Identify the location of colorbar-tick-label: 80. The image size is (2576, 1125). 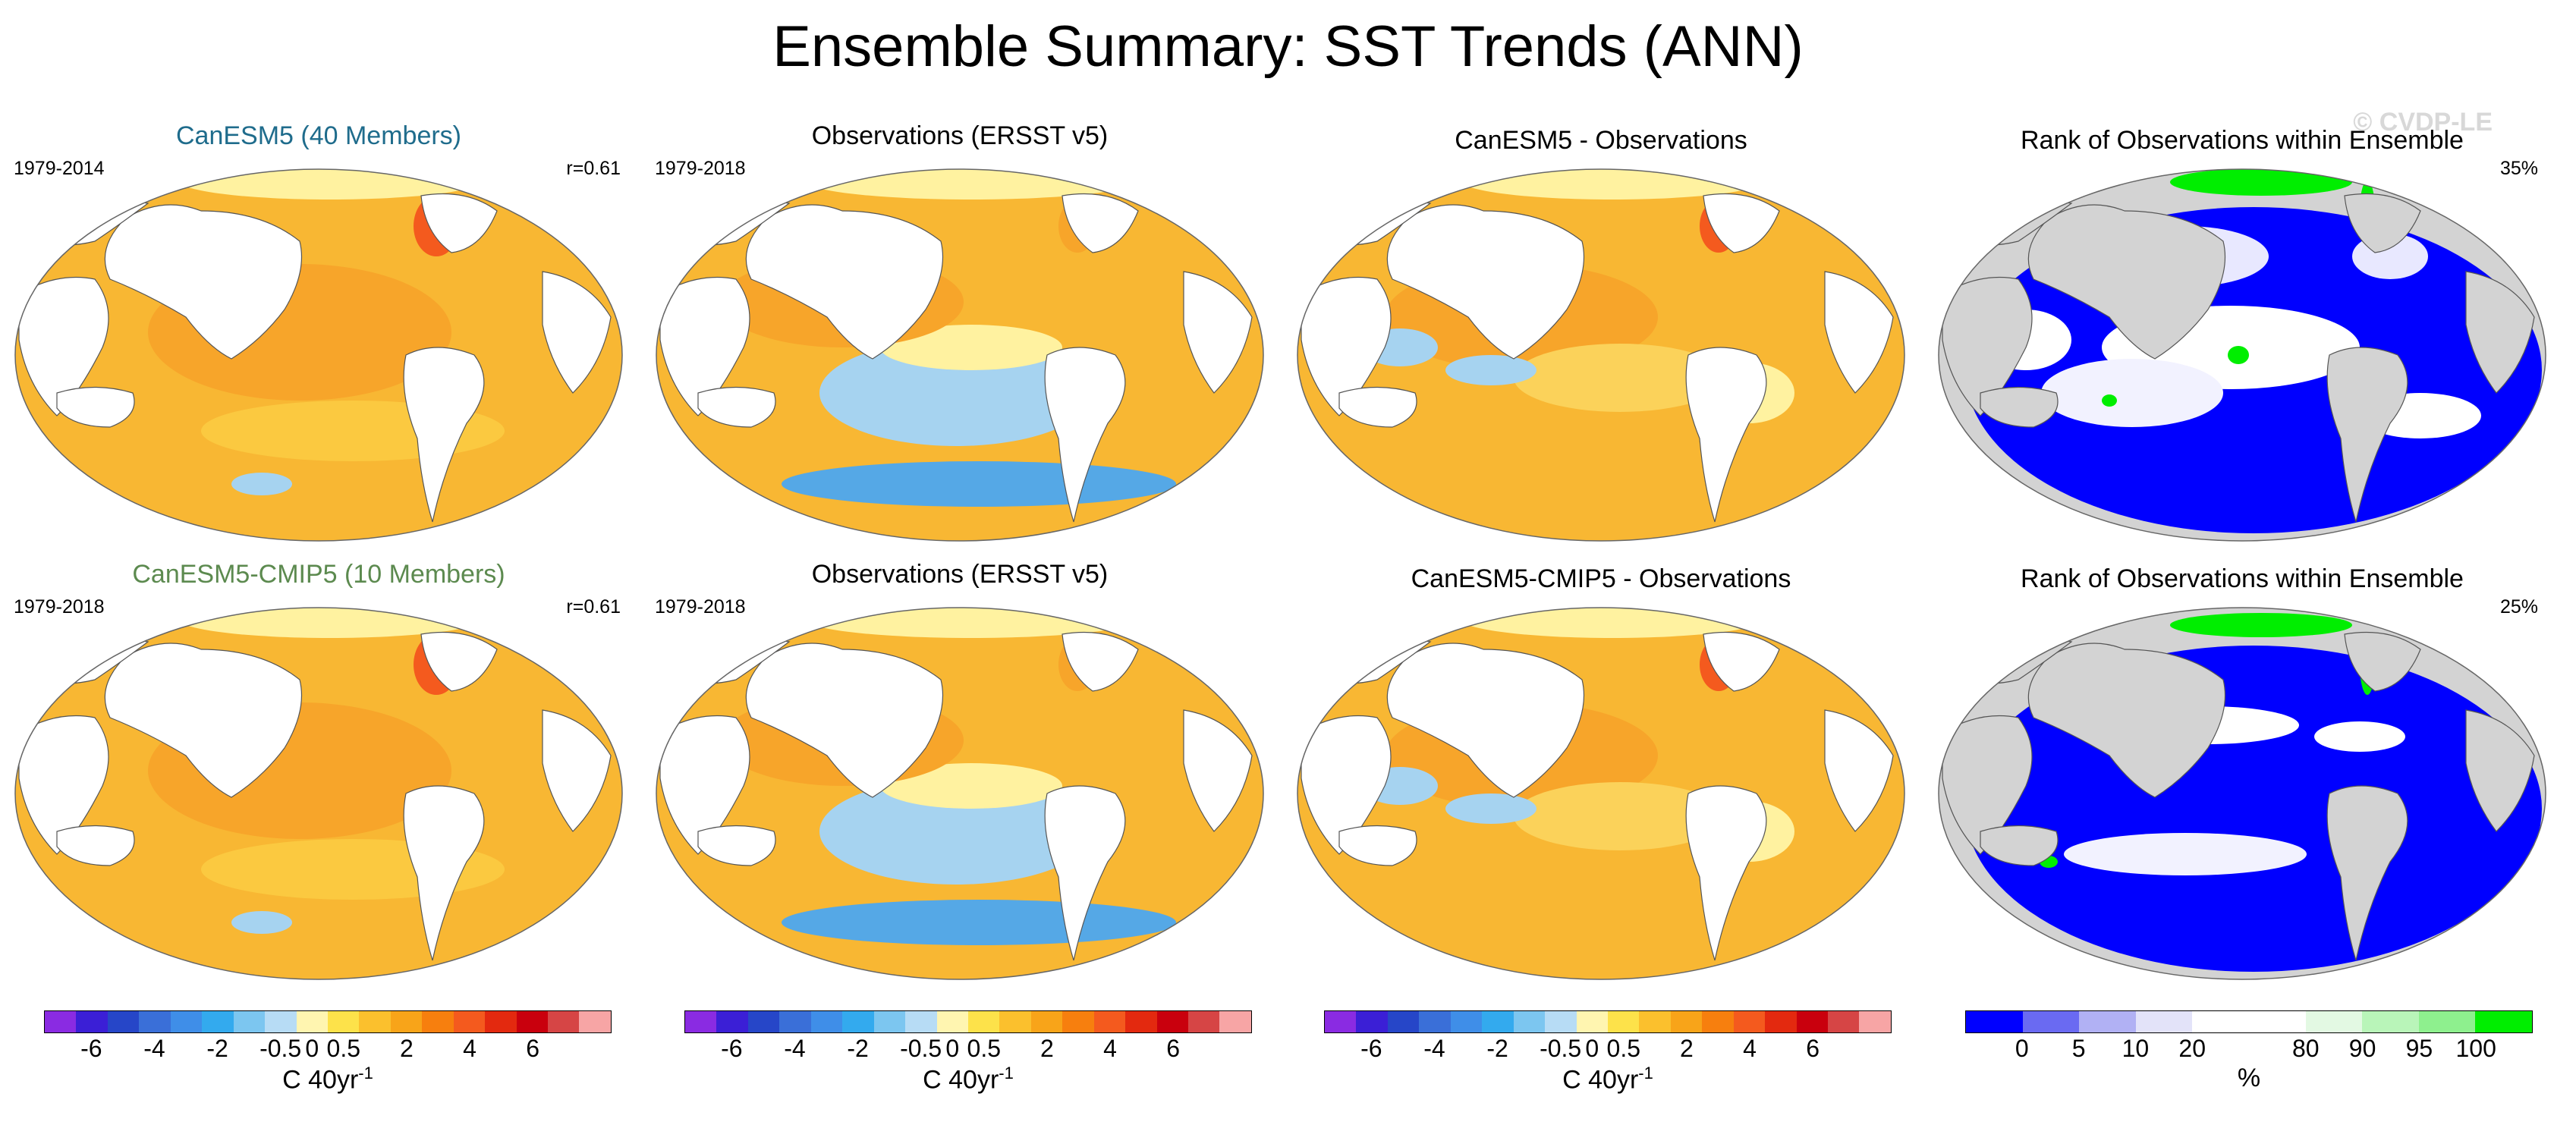
(2306, 1048).